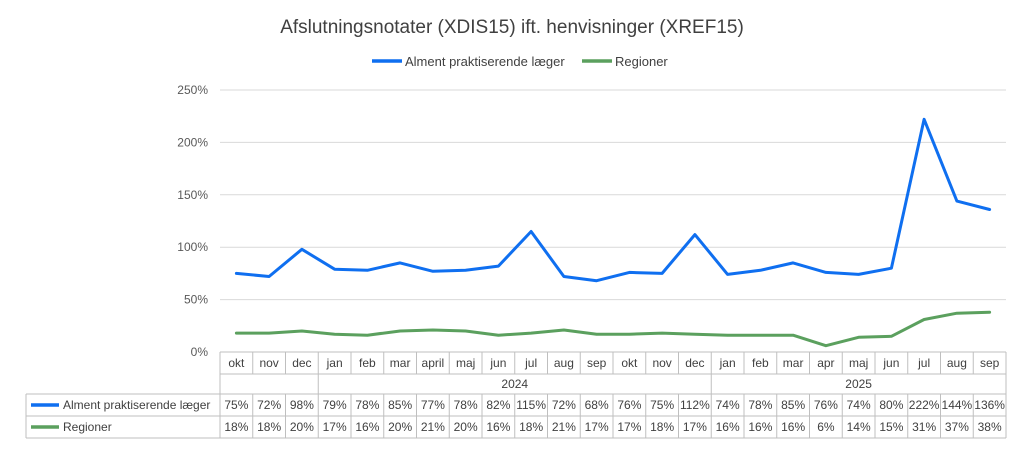 This screenshot has width=1024, height=450. Describe the element at coordinates (957, 405) in the screenshot. I see `data-label: 144%` at that location.